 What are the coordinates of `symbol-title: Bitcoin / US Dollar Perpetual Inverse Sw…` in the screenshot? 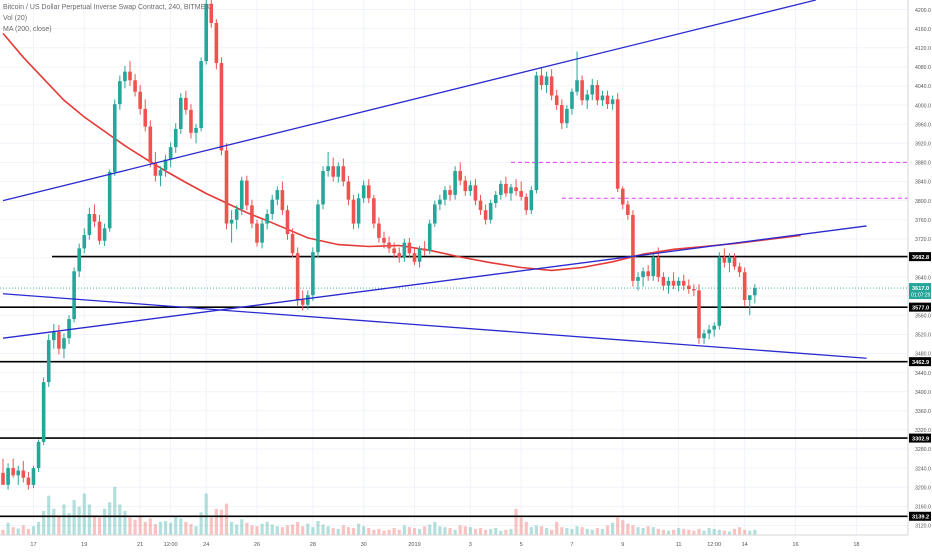 It's located at (106, 7).